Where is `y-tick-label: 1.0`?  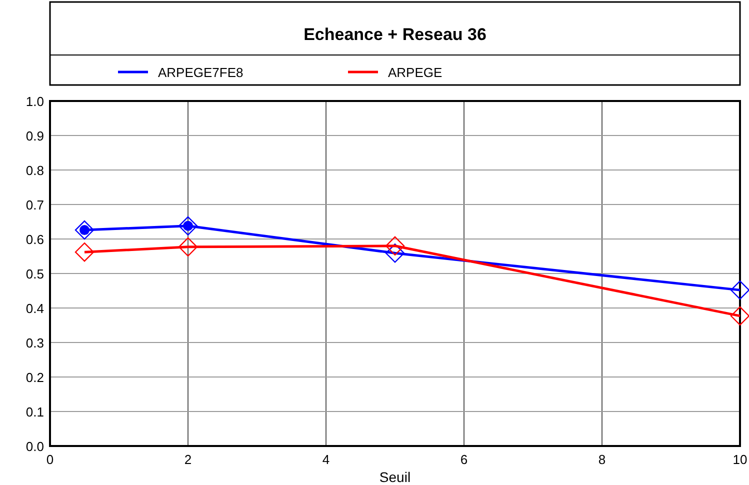 y-tick-label: 1.0 is located at coordinates (35, 101).